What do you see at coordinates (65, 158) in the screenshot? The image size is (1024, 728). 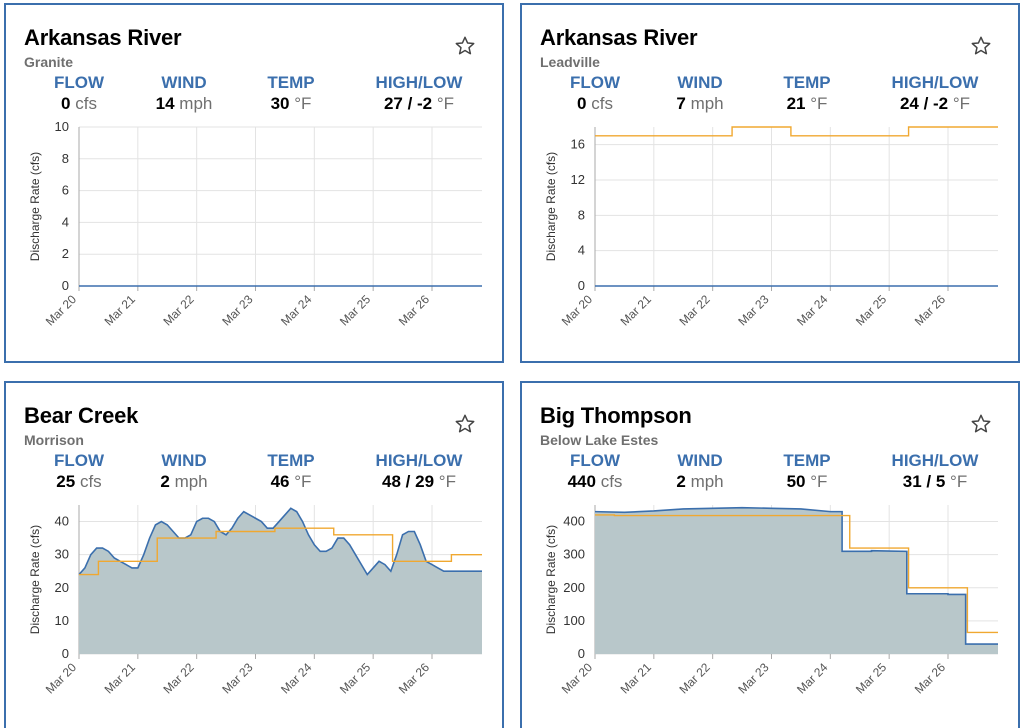 I see `y-tick-label: 8` at bounding box center [65, 158].